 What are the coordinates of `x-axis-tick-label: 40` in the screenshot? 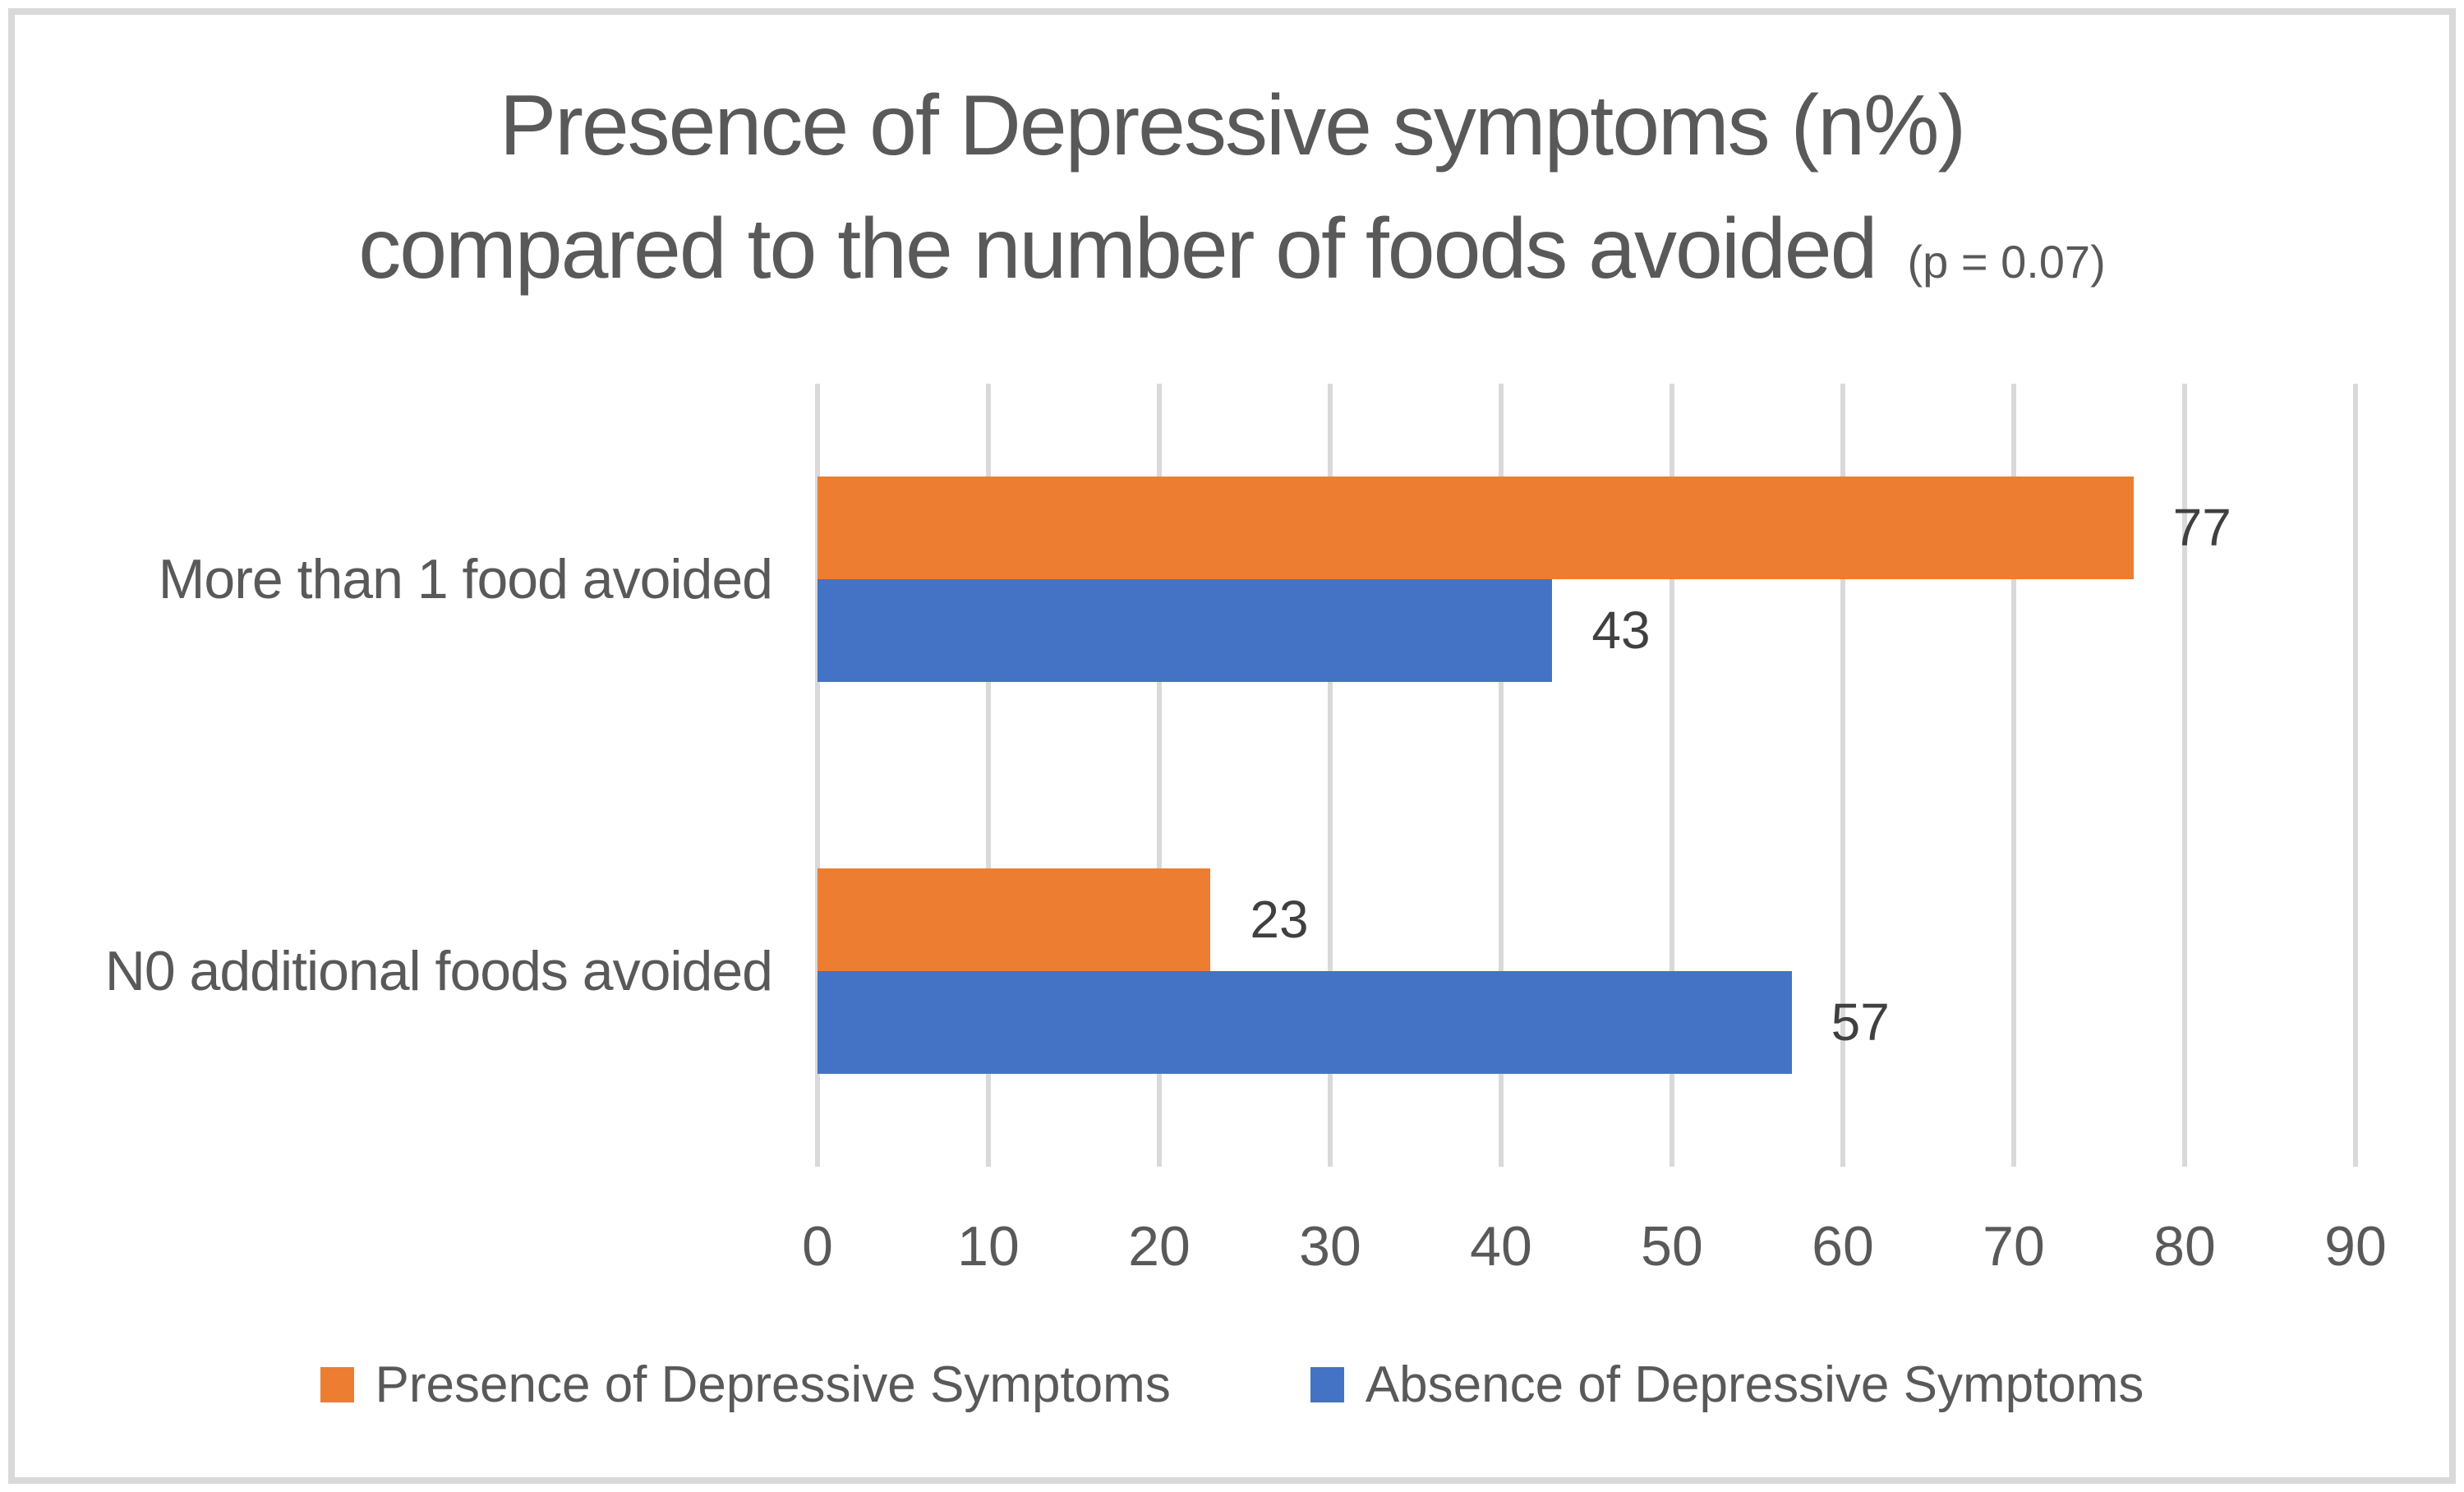 It's located at (1501, 1246).